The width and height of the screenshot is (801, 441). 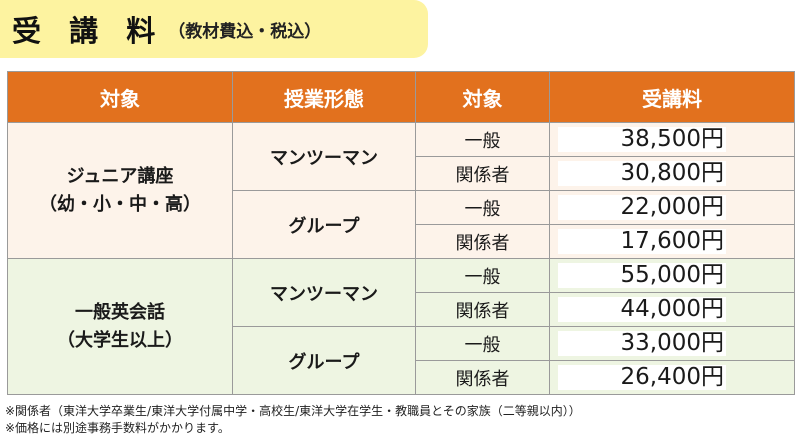 I want to click on price-cell: 26,400円, so click(x=672, y=377).